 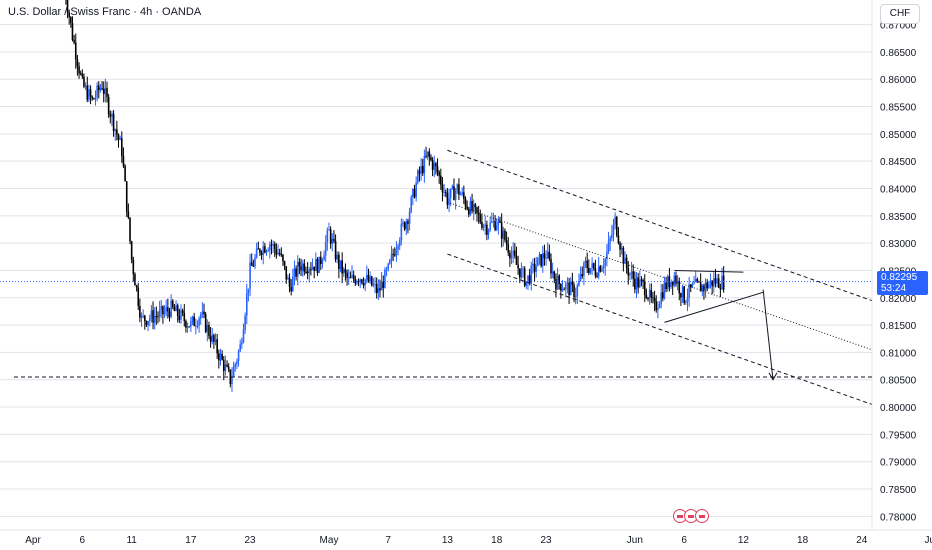 I want to click on y-tick-label: 0.85500, so click(x=898, y=108).